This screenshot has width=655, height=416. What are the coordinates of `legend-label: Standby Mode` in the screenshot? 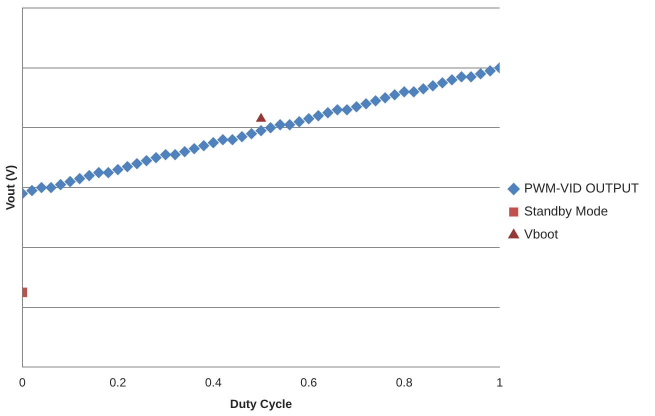 It's located at (566, 211).